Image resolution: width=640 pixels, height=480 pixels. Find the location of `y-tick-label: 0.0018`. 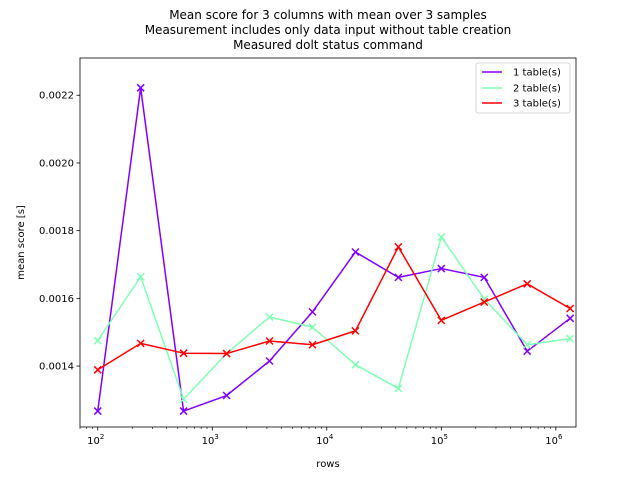

y-tick-label: 0.0018 is located at coordinates (56, 231).